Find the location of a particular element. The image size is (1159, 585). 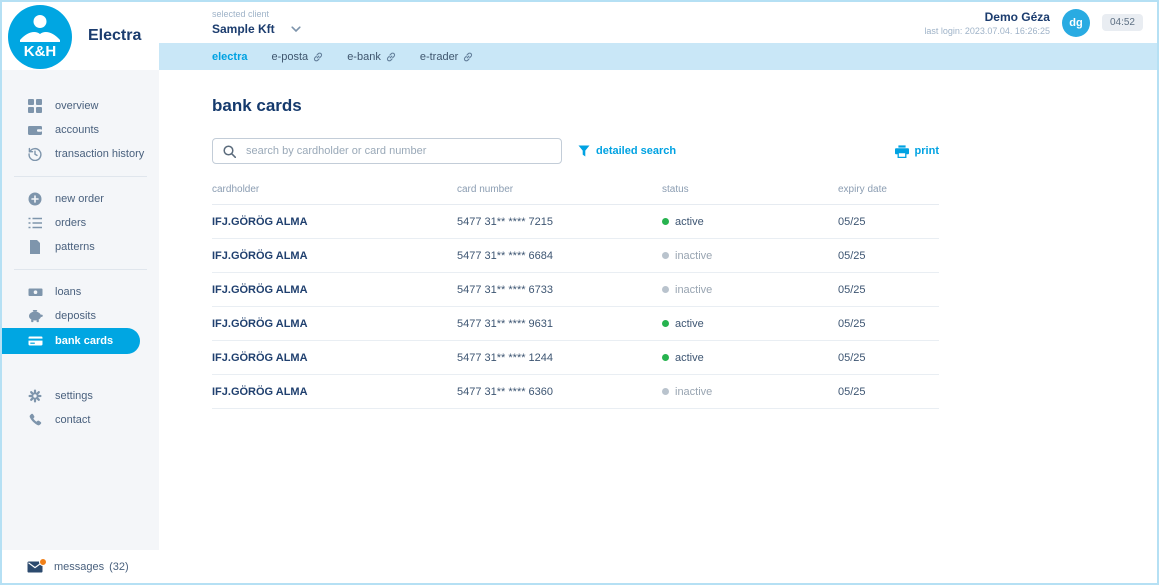

list-icon is located at coordinates (35, 223).